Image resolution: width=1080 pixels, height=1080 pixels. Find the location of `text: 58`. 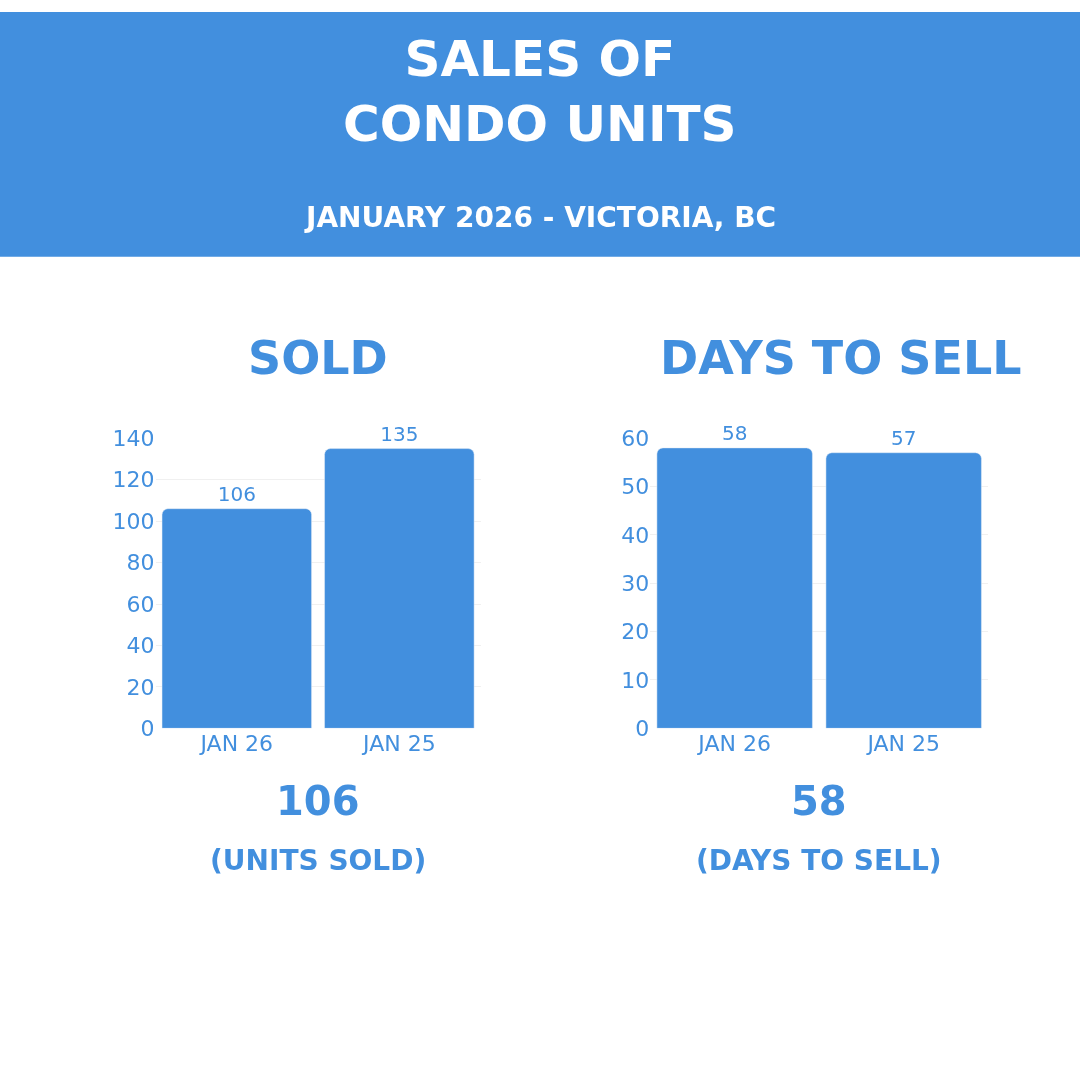

text: 58 is located at coordinates (819, 801).